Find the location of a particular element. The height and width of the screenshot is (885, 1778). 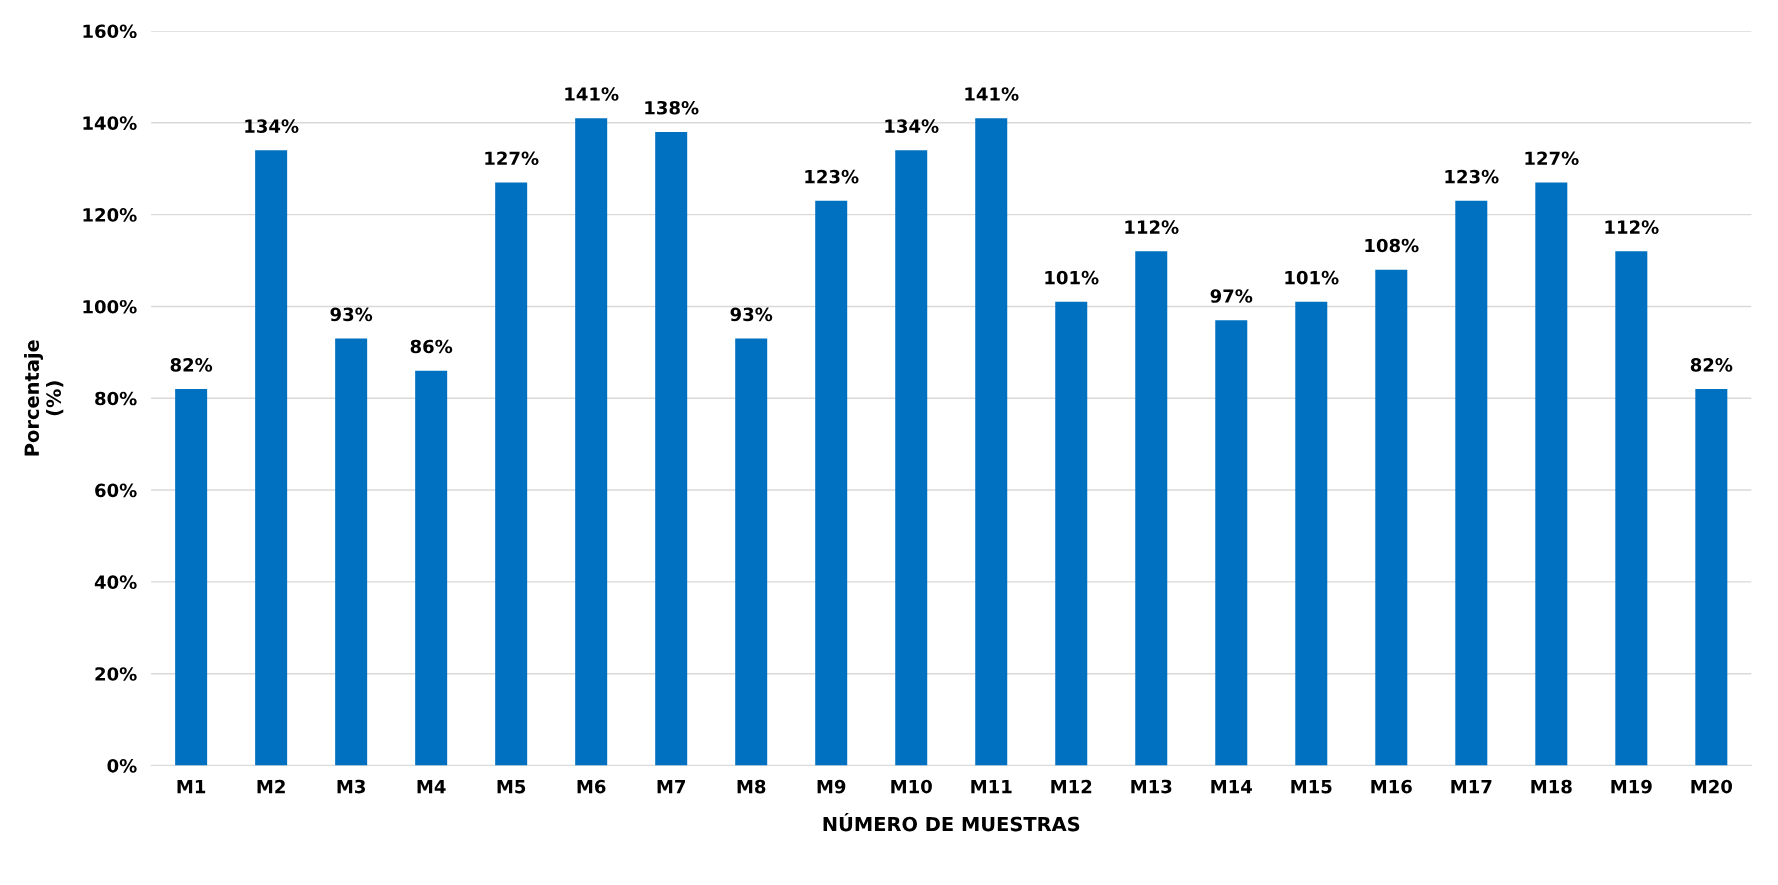

x-tick-label: M5 is located at coordinates (511, 786).